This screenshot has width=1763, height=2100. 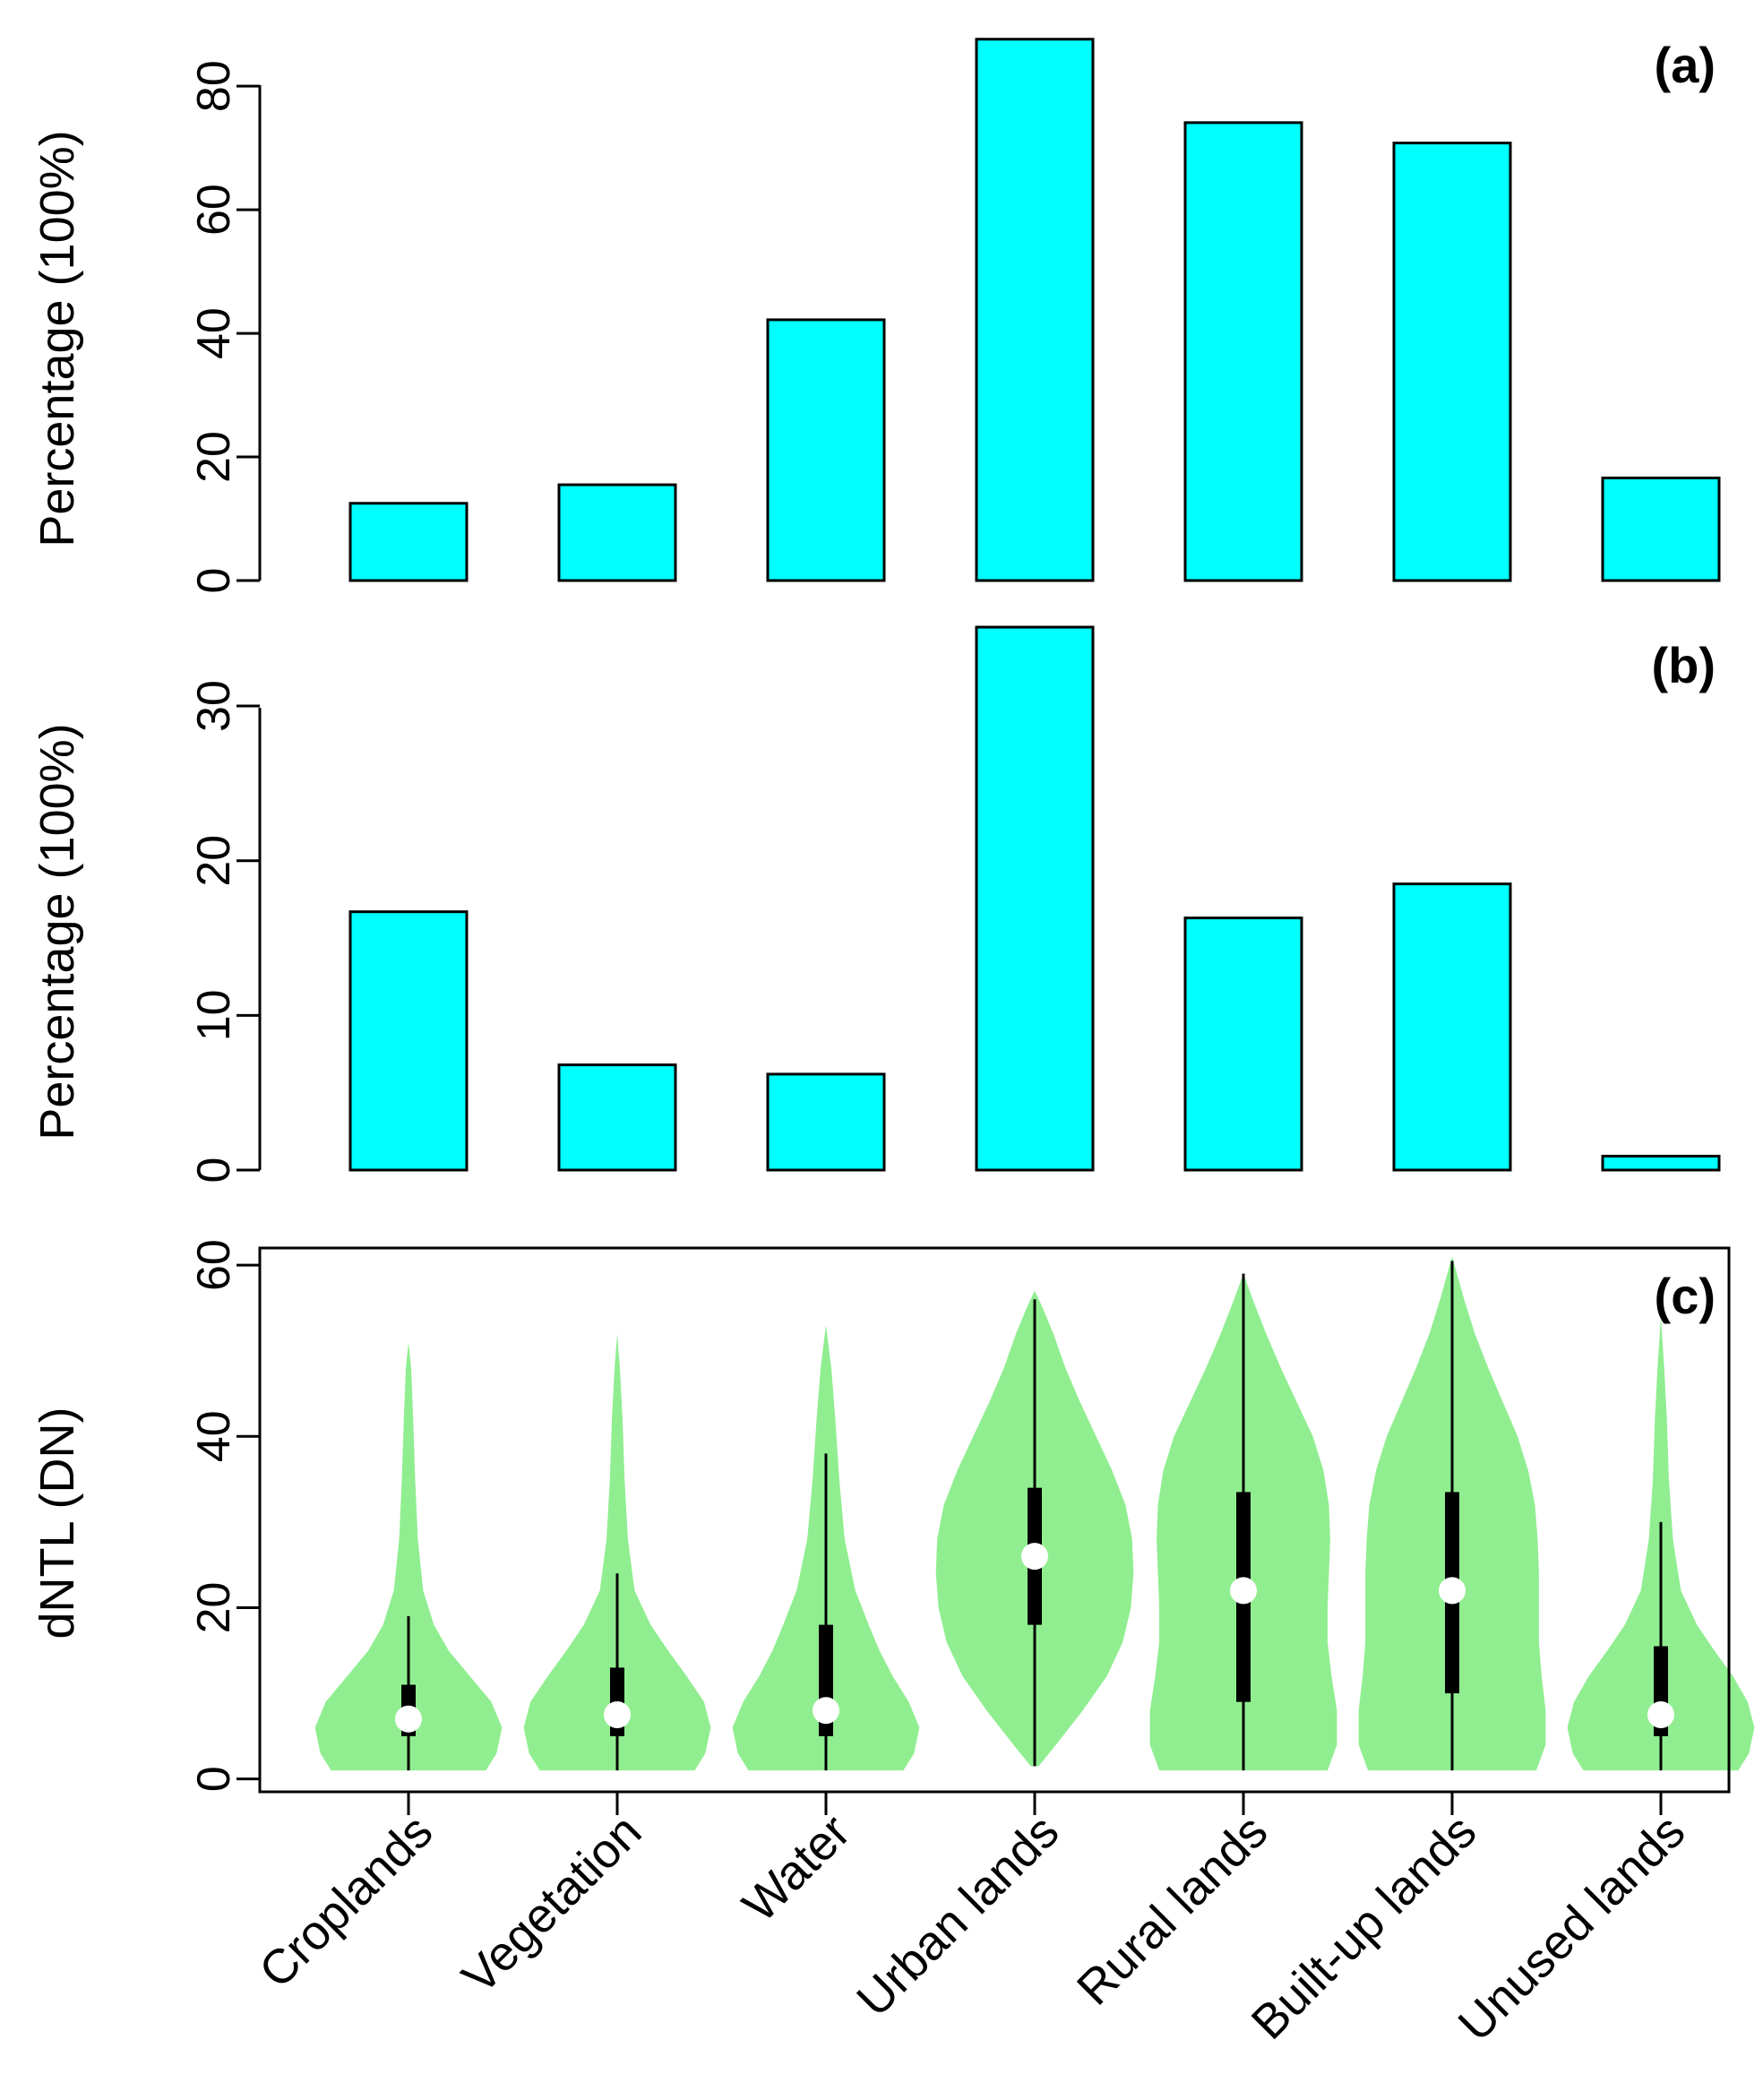 I want to click on violin-median-dot-vegetation, so click(x=618, y=1714).